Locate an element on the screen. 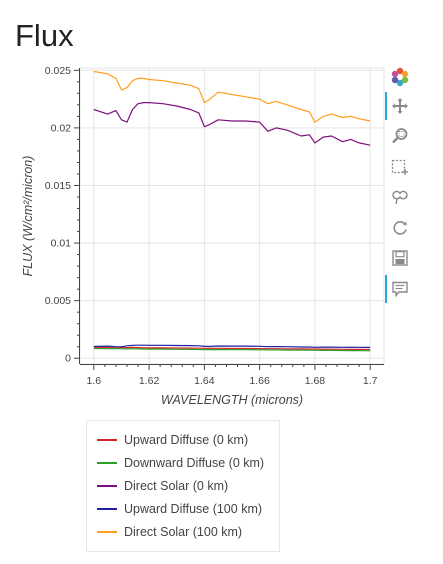  bokeh-logo is located at coordinates (400, 77).